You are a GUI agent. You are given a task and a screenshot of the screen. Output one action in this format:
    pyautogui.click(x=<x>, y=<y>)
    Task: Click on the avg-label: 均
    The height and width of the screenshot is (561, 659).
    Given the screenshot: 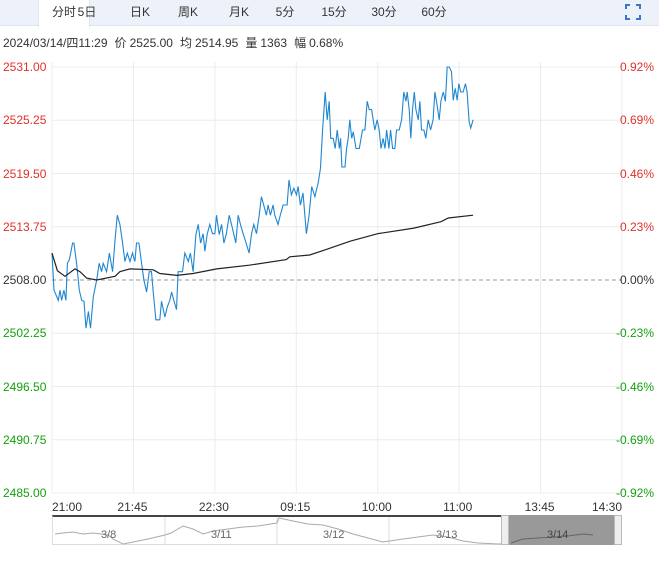 What is the action you would take?
    pyautogui.click(x=185, y=43)
    